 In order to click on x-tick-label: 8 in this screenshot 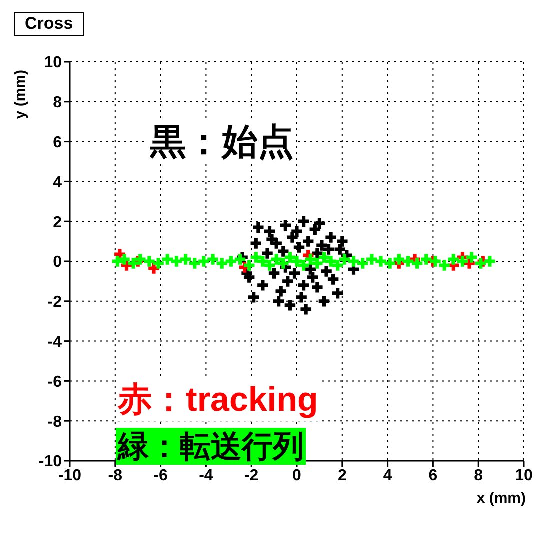, I will do `click(479, 475)`.